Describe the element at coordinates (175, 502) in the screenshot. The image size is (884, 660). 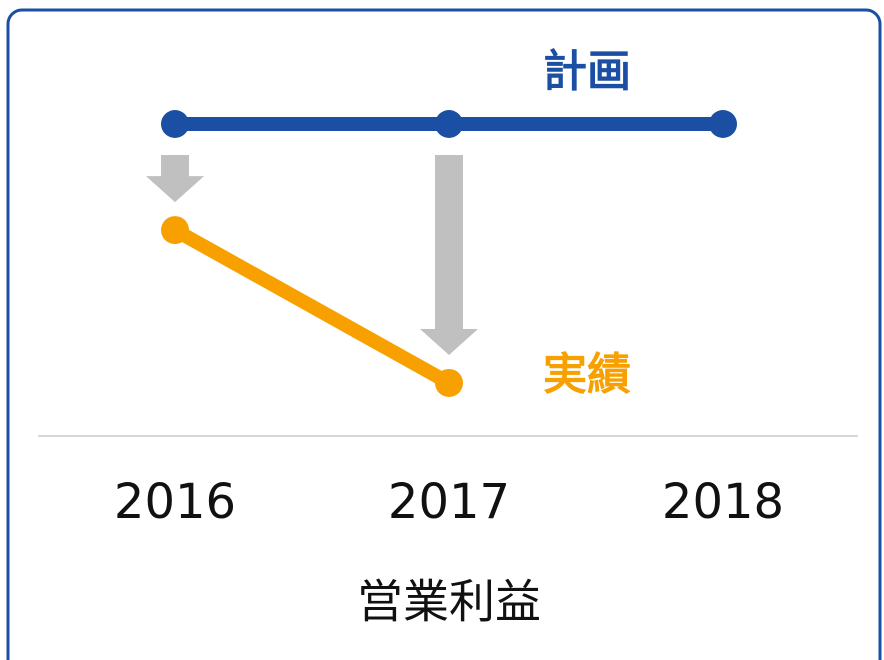
I see `x-tick-label: 2016` at that location.